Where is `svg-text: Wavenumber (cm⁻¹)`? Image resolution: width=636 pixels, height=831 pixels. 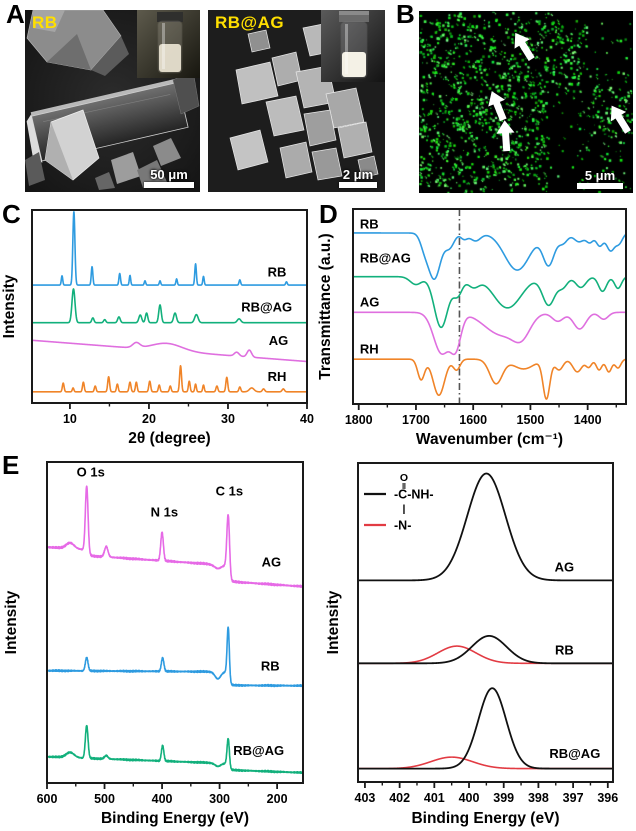
svg-text: Wavenumber (cm⁻¹) is located at coordinates (489, 439).